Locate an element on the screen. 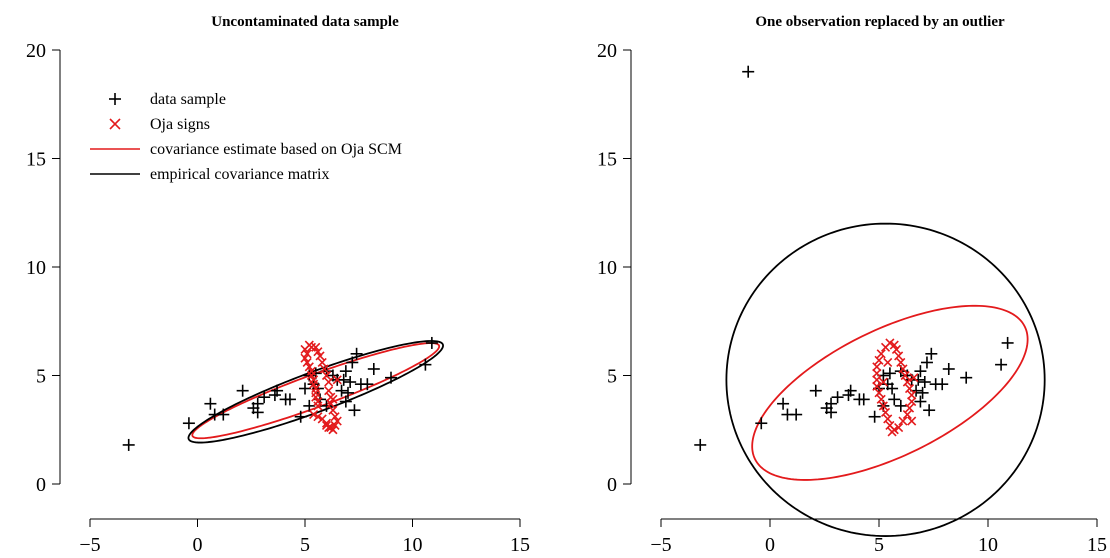 The height and width of the screenshot is (558, 1110). empirical-covariance-ellipse is located at coordinates (315, 392).